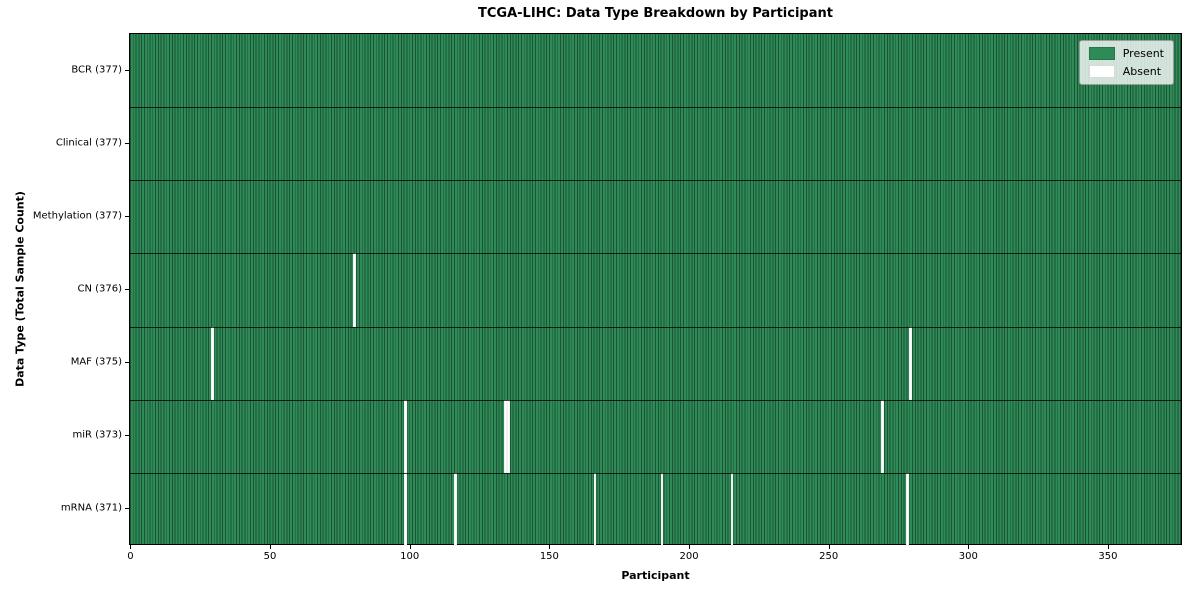  What do you see at coordinates (410, 556) in the screenshot?
I see `xtick-label-100: 100` at bounding box center [410, 556].